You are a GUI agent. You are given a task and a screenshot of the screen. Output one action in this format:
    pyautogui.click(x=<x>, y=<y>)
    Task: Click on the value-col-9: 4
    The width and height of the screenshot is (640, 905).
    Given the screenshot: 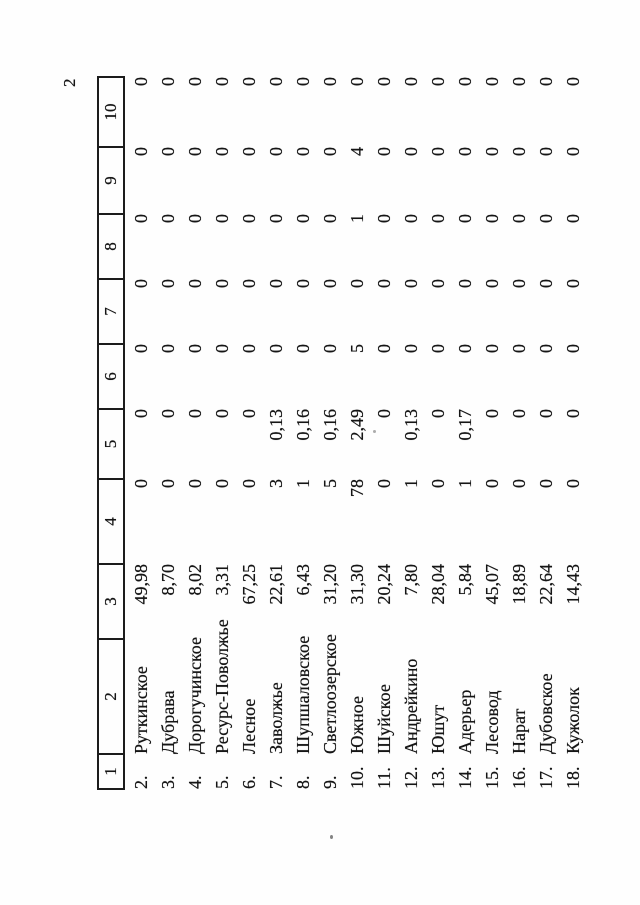 What is the action you would take?
    pyautogui.click(x=357, y=151)
    